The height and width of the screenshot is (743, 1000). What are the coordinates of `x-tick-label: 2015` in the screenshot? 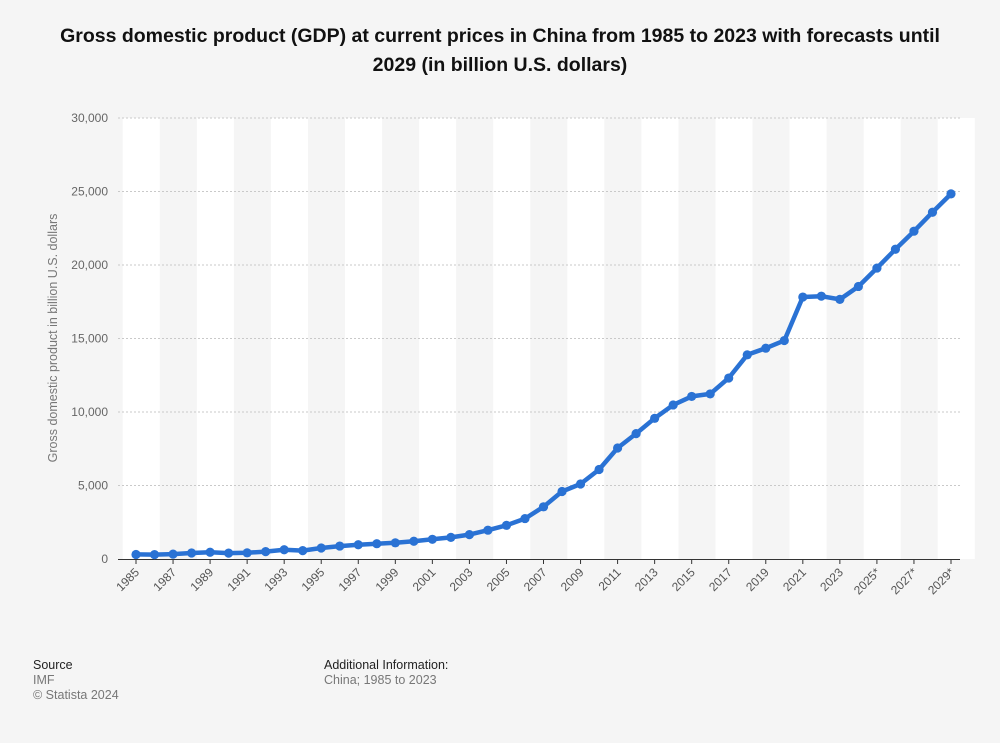 It's located at (683, 579).